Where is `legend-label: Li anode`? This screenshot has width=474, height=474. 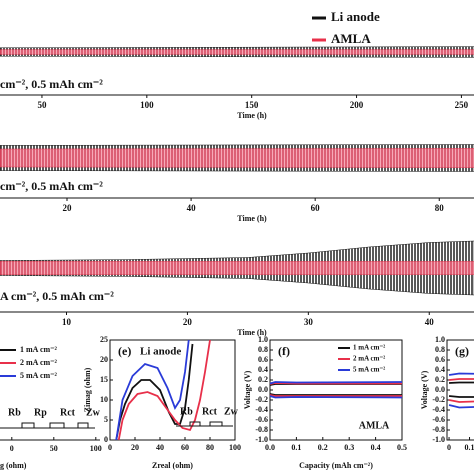 legend-label: Li anode is located at coordinates (355, 16).